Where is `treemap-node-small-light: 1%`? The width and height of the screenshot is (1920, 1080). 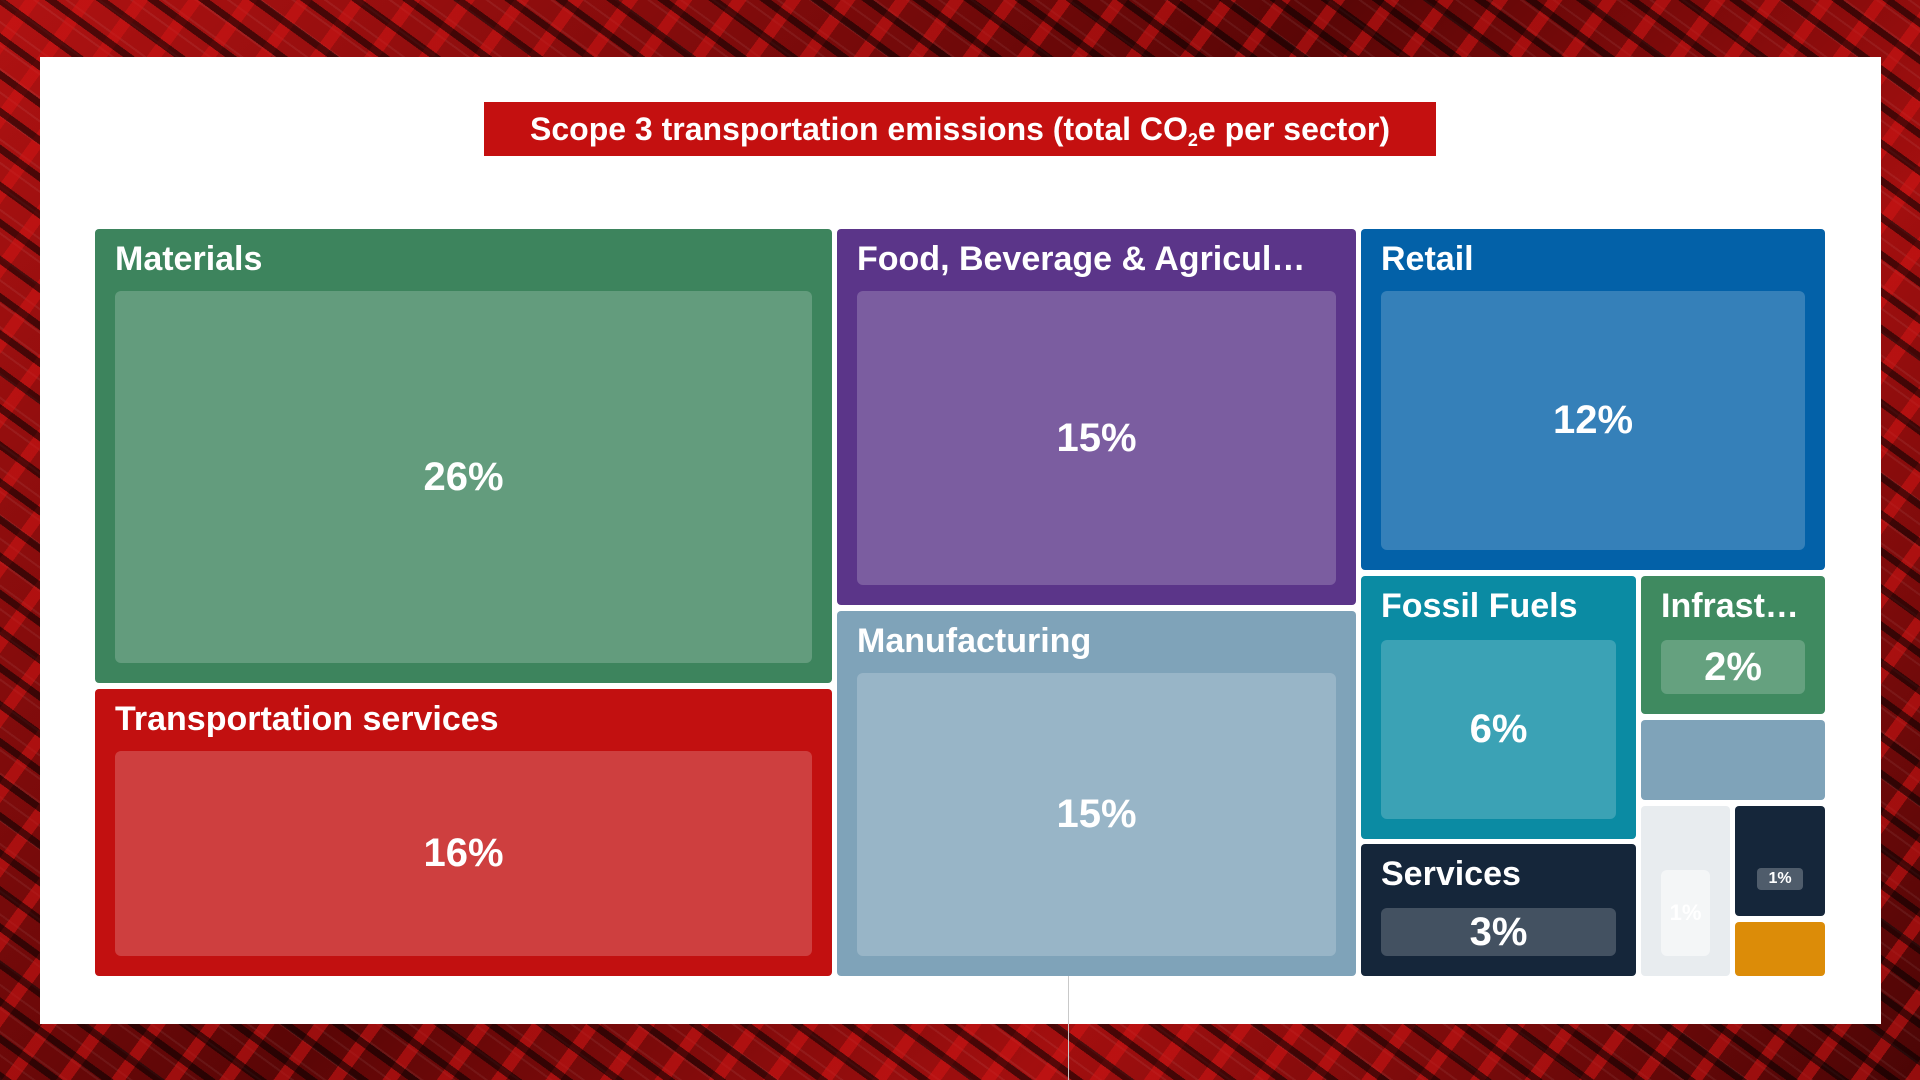
treemap-node-small-light: 1% is located at coordinates (1685, 891).